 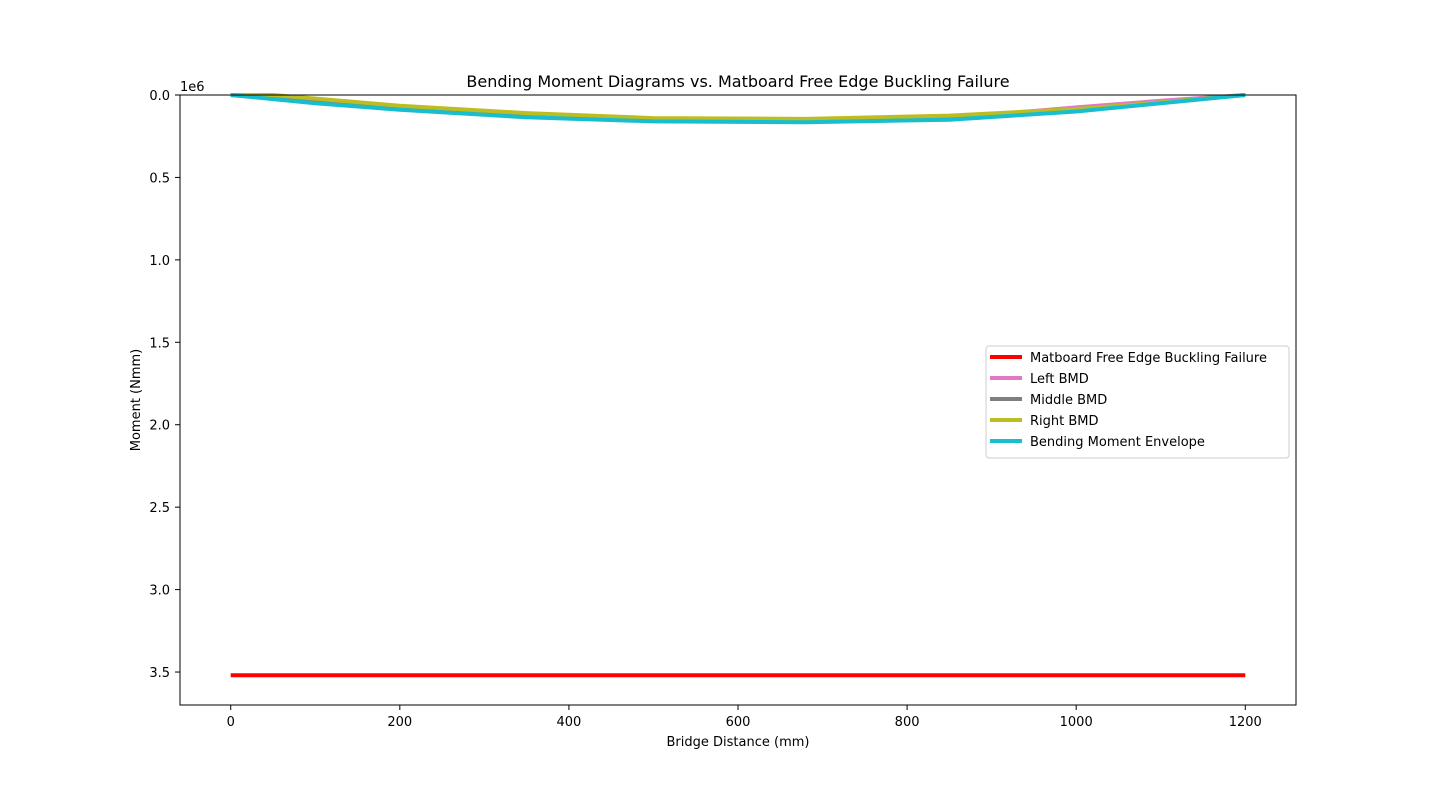 What do you see at coordinates (1148, 358) in the screenshot?
I see `legend-label-0: Matboard Free Edge Buckling Failure` at bounding box center [1148, 358].